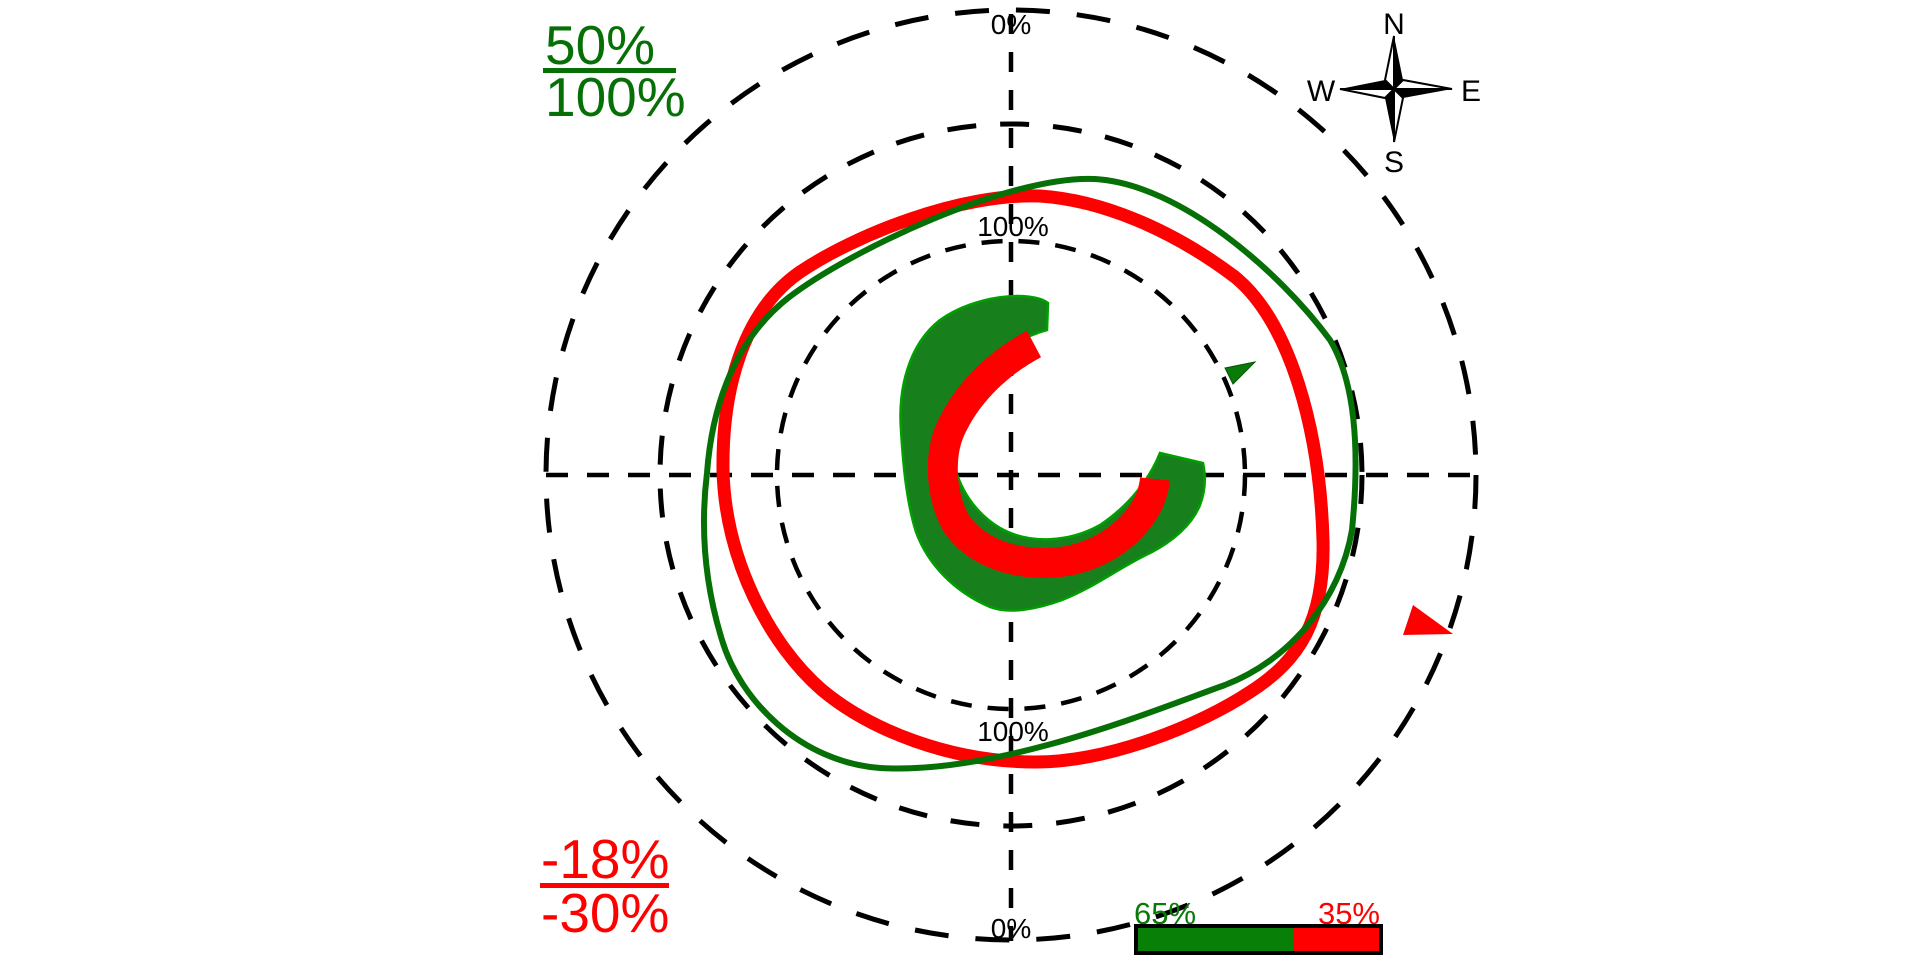 Image resolution: width=1920 pixels, height=979 pixels. I want to click on green-ratio-numerator: 50%, so click(600, 45).